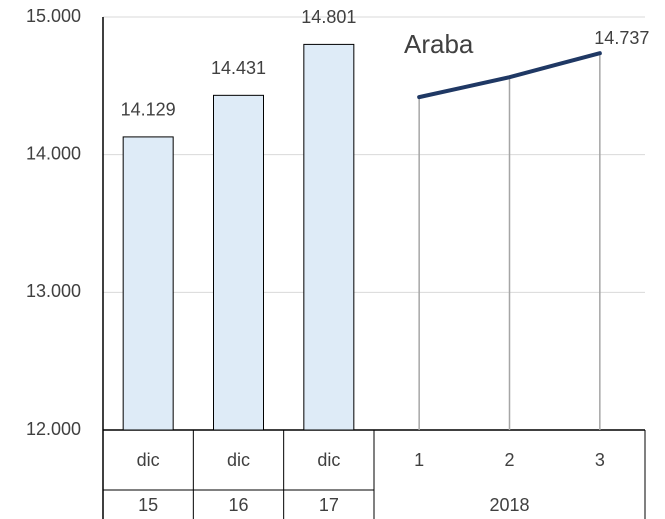 This screenshot has height=519, width=665. I want to click on group-label: 16, so click(238, 505).